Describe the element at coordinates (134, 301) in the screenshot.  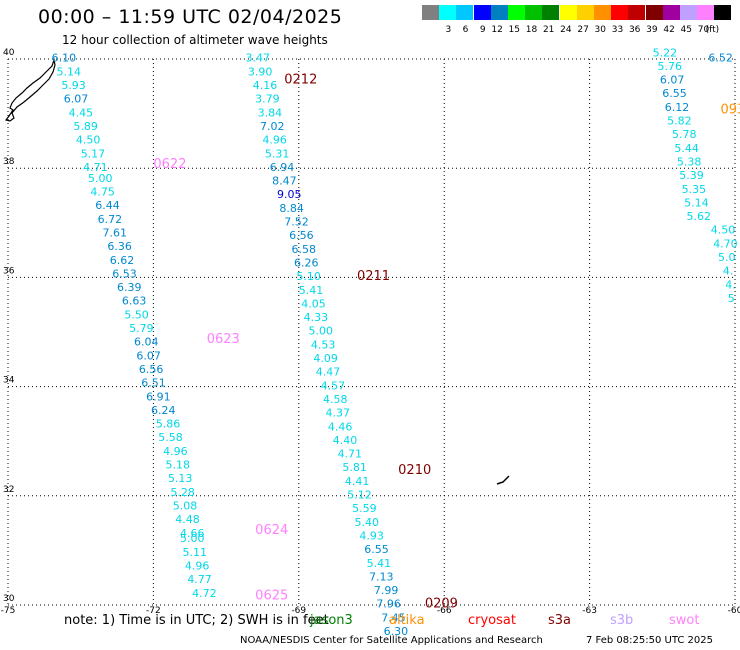
I see `wave-height-value: 6.63` at that location.